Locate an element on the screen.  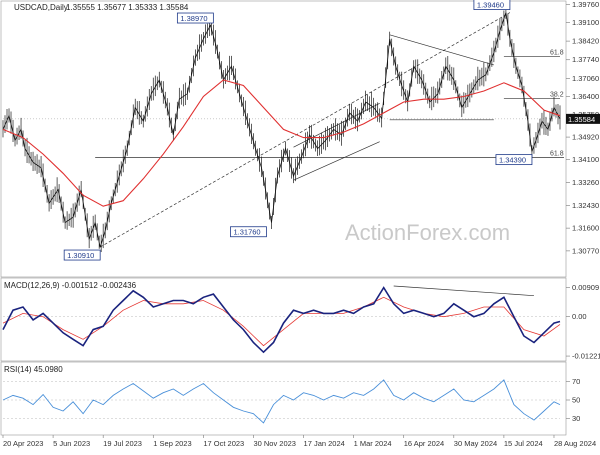
price-annotation-label: 1.34390 is located at coordinates (512, 160).